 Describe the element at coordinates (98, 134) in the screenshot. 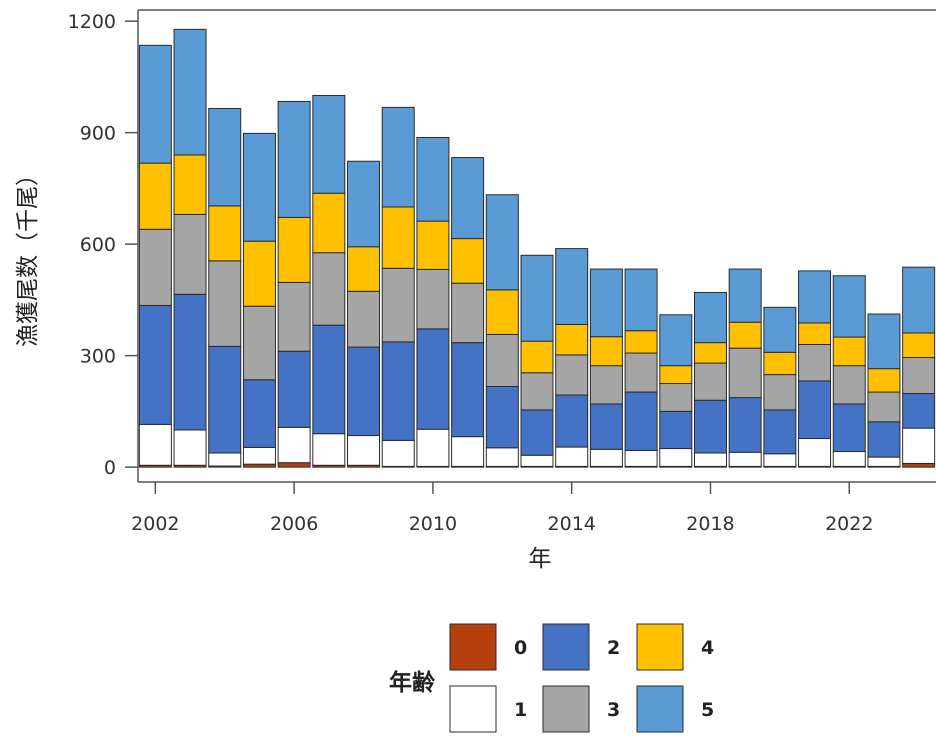

I see `y-tick-label: 900` at that location.